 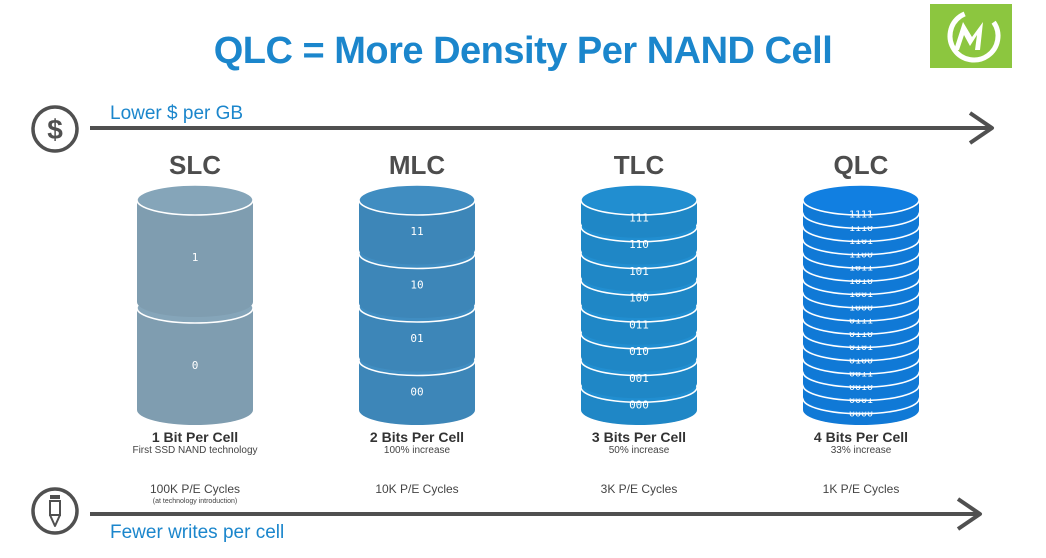 What do you see at coordinates (195, 450) in the screenshot?
I see `slc-subtitle: First SSD NAND technology` at bounding box center [195, 450].